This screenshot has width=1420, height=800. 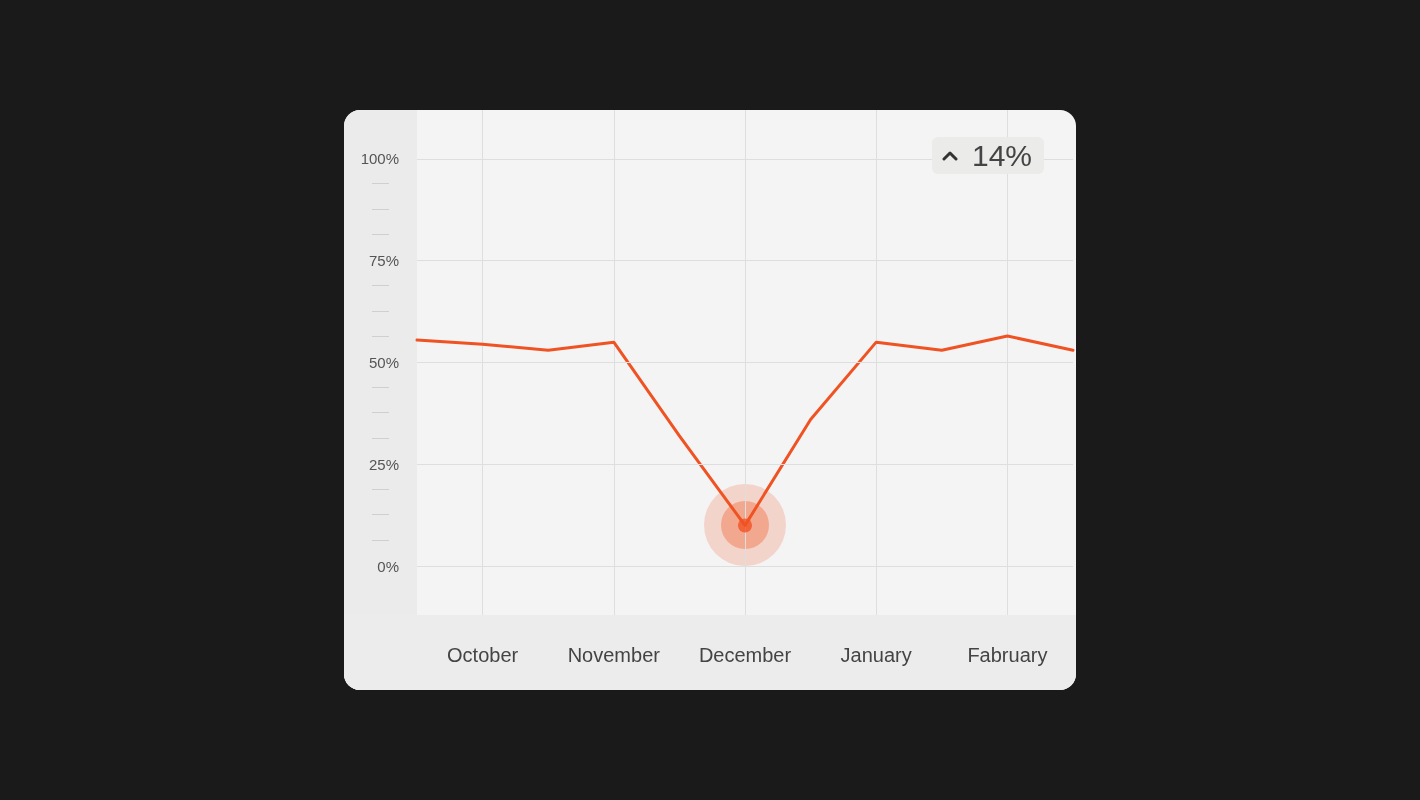 I want to click on x-tick-label: November, so click(x=614, y=655).